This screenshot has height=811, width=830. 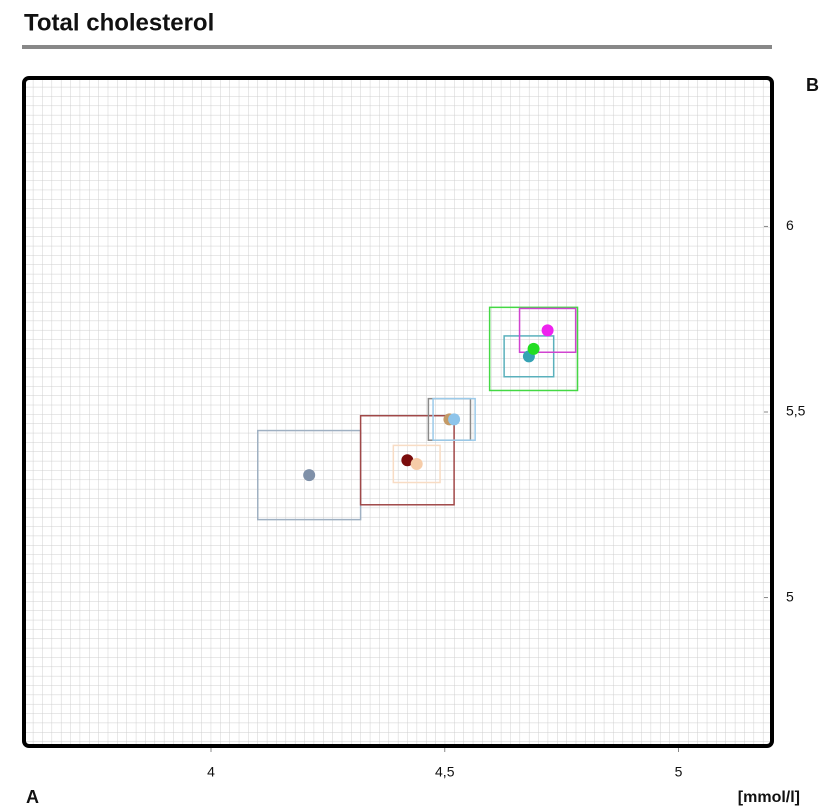 I want to click on corner-label: B, so click(x=812, y=85).